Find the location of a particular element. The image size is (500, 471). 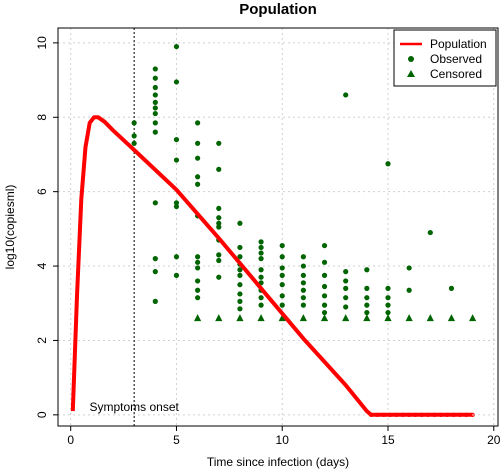

legend: Population Observed Censored is located at coordinates (445, 58).